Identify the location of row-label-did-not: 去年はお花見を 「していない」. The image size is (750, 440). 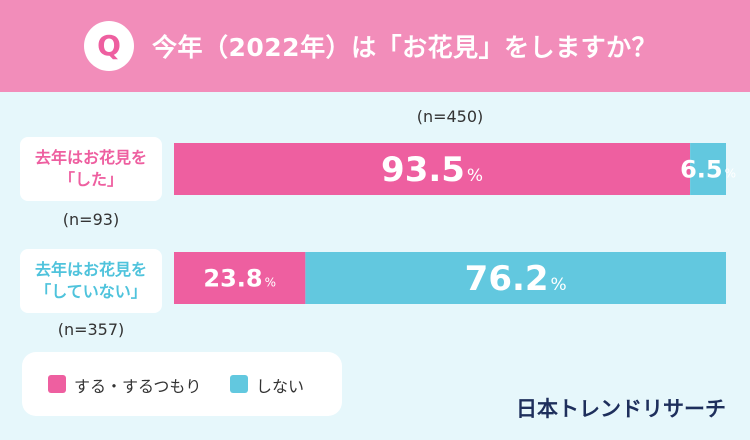
(91, 281).